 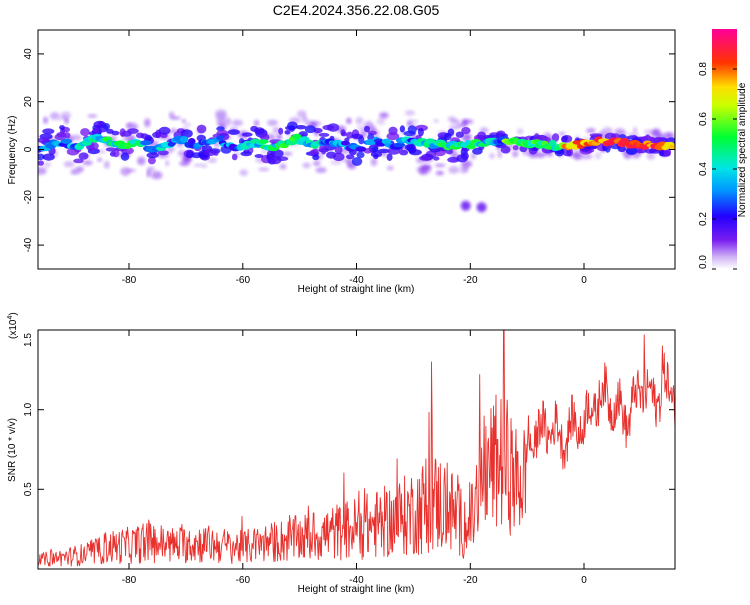 I want to click on spectrogram-y-axis-label: Frequency (Hz), so click(x=12, y=150).